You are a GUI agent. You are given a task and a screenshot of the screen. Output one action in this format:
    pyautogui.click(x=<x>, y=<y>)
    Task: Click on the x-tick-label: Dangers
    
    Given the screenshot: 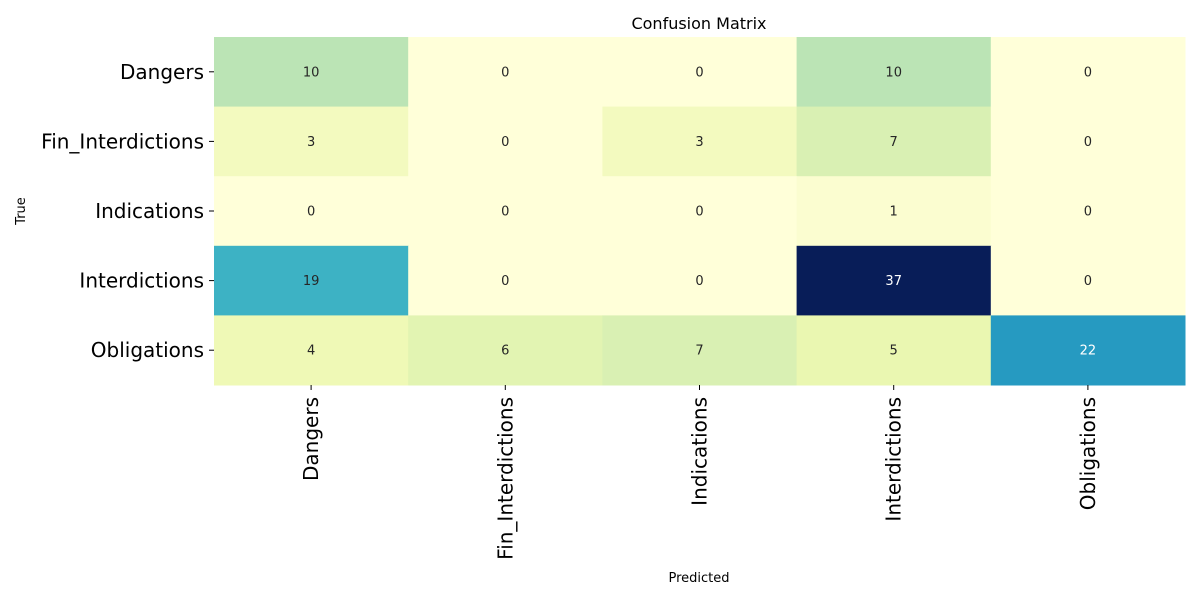 What is the action you would take?
    pyautogui.click(x=311, y=439)
    